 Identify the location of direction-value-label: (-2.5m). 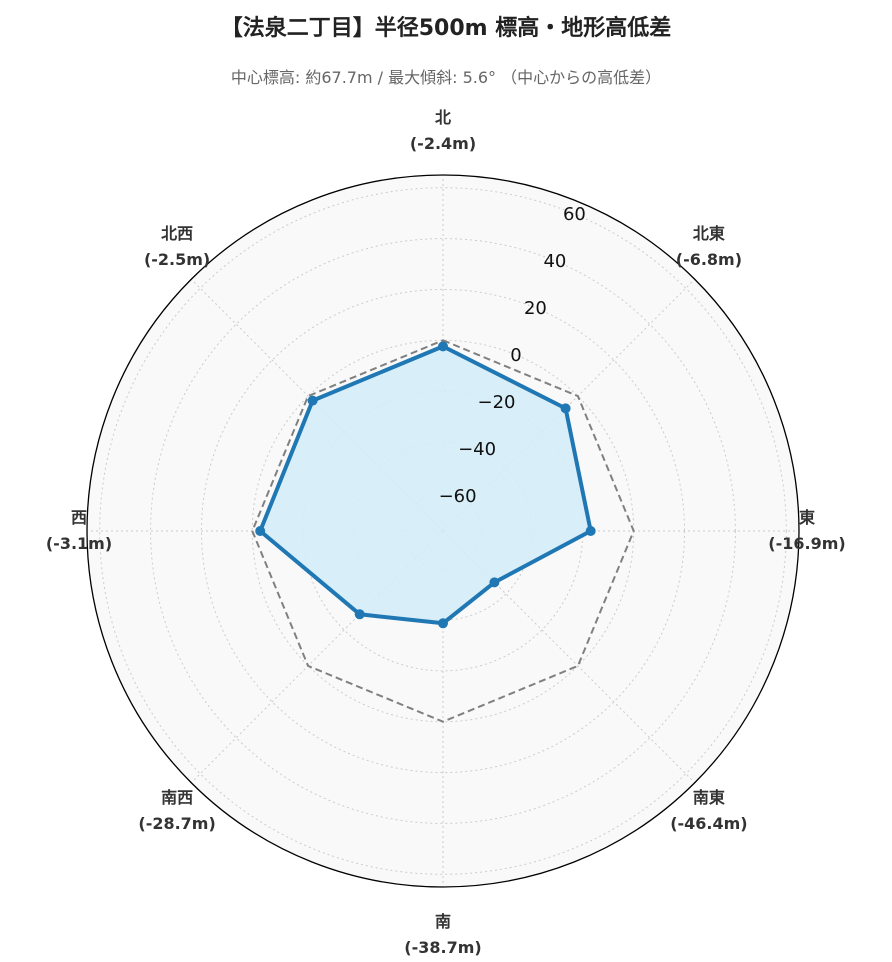
(177, 259).